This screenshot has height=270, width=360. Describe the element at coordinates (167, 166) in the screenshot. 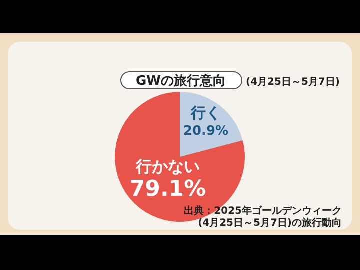

I see `slice-label: 行かない` at that location.